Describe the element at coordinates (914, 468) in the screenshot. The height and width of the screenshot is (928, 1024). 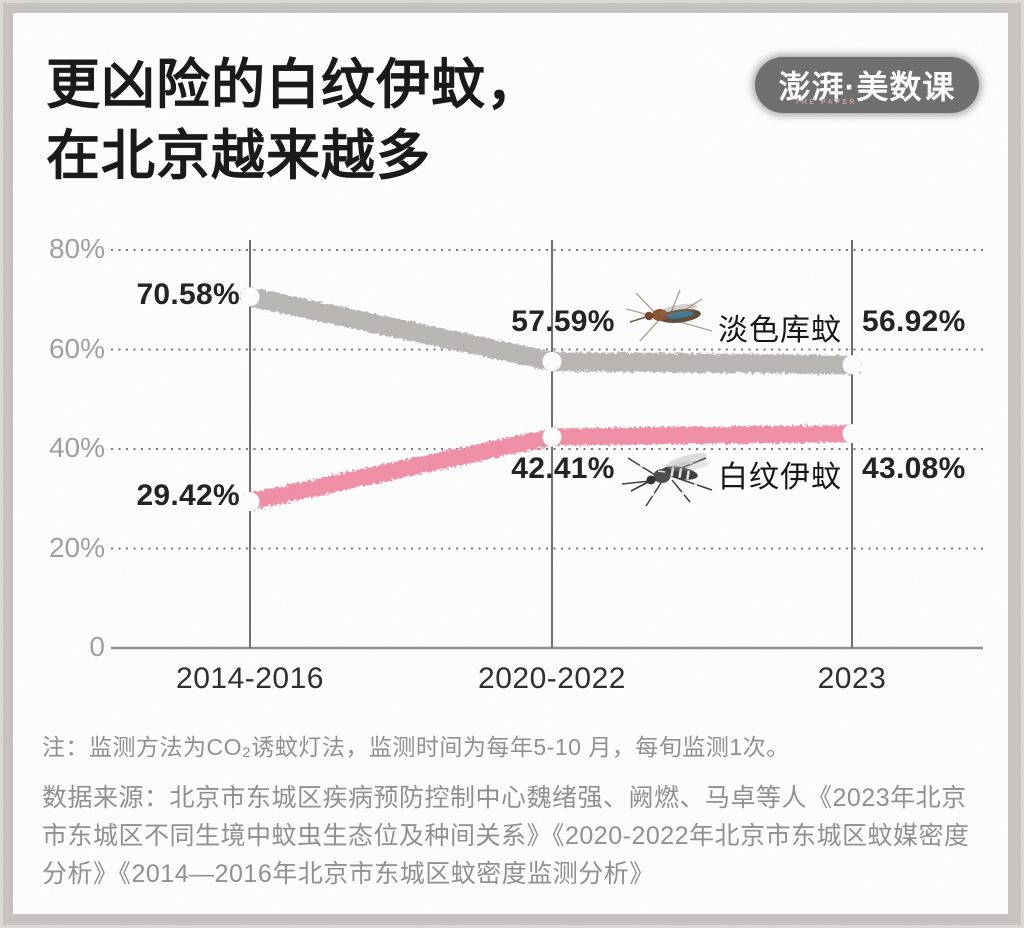
I see `data-label: 43.08%` at that location.